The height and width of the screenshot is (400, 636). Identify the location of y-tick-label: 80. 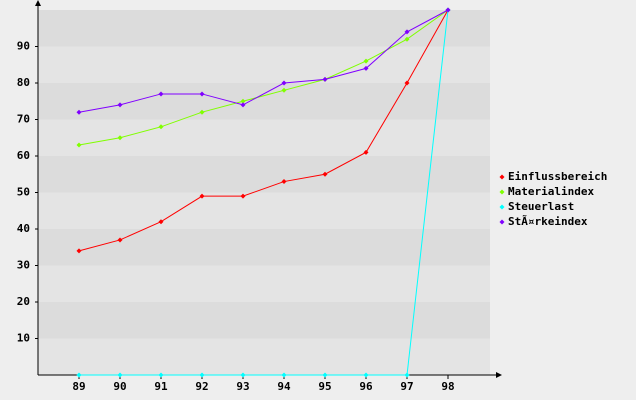
(23, 82).